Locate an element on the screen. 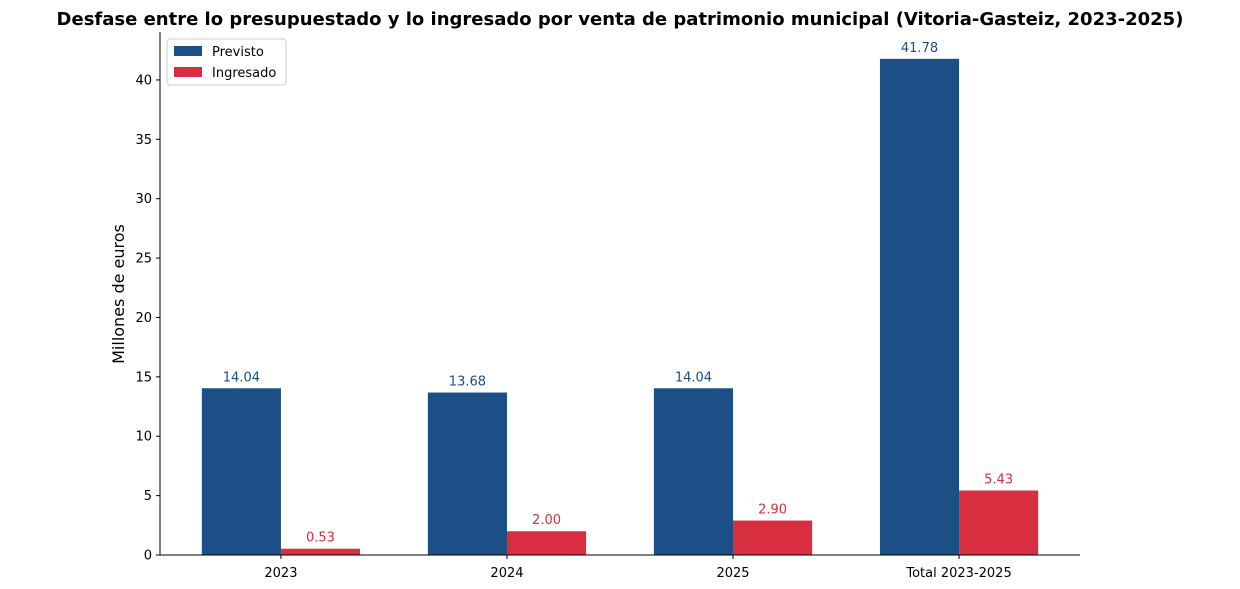  y-axis-label: Millones de euros is located at coordinates (118, 294).